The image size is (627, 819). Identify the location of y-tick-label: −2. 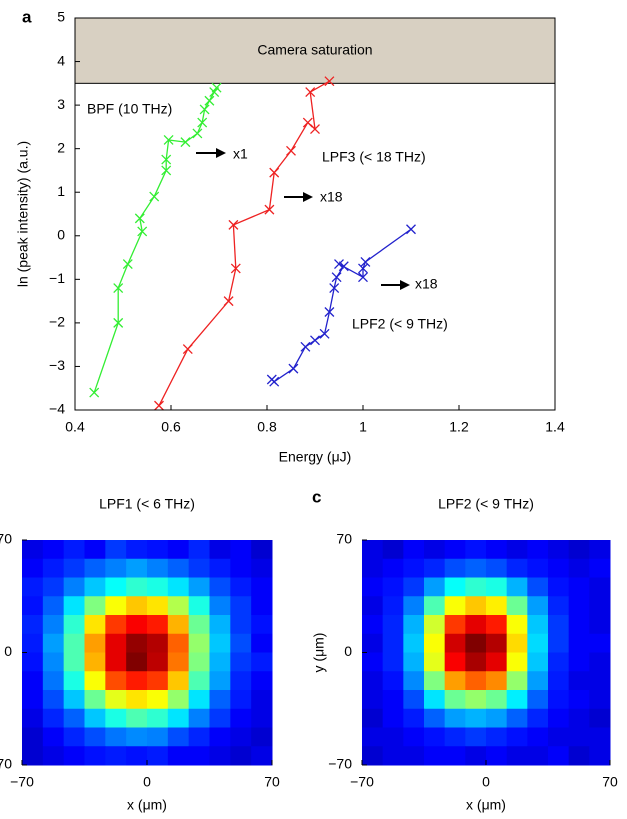
(57, 322).